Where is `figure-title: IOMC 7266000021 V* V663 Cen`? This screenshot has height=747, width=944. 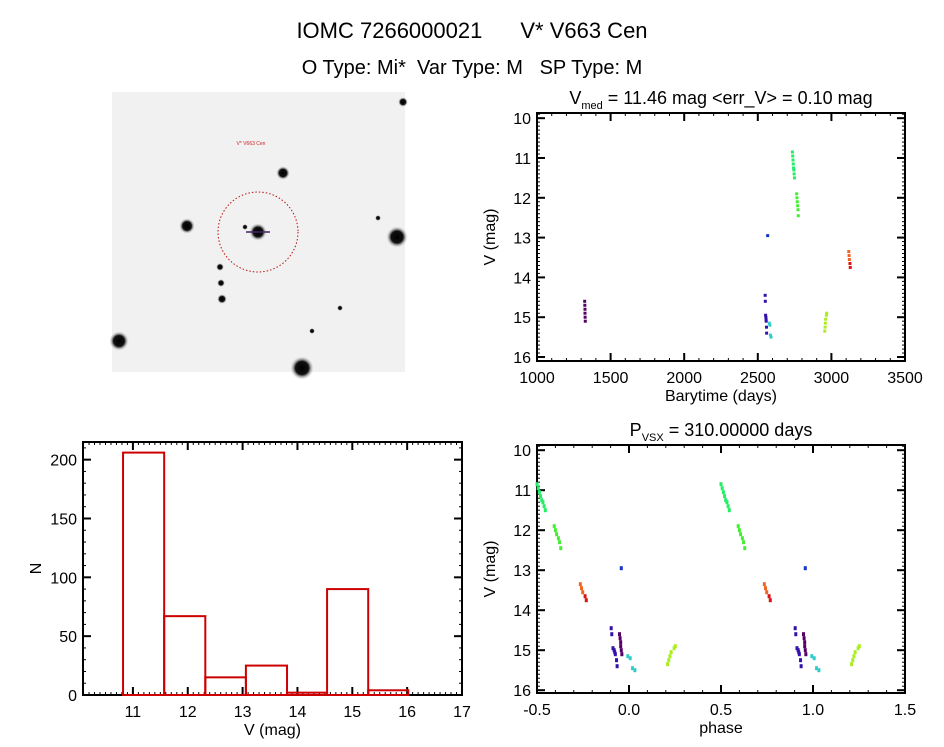
figure-title: IOMC 7266000021 V* V663 Cen is located at coordinates (471, 30).